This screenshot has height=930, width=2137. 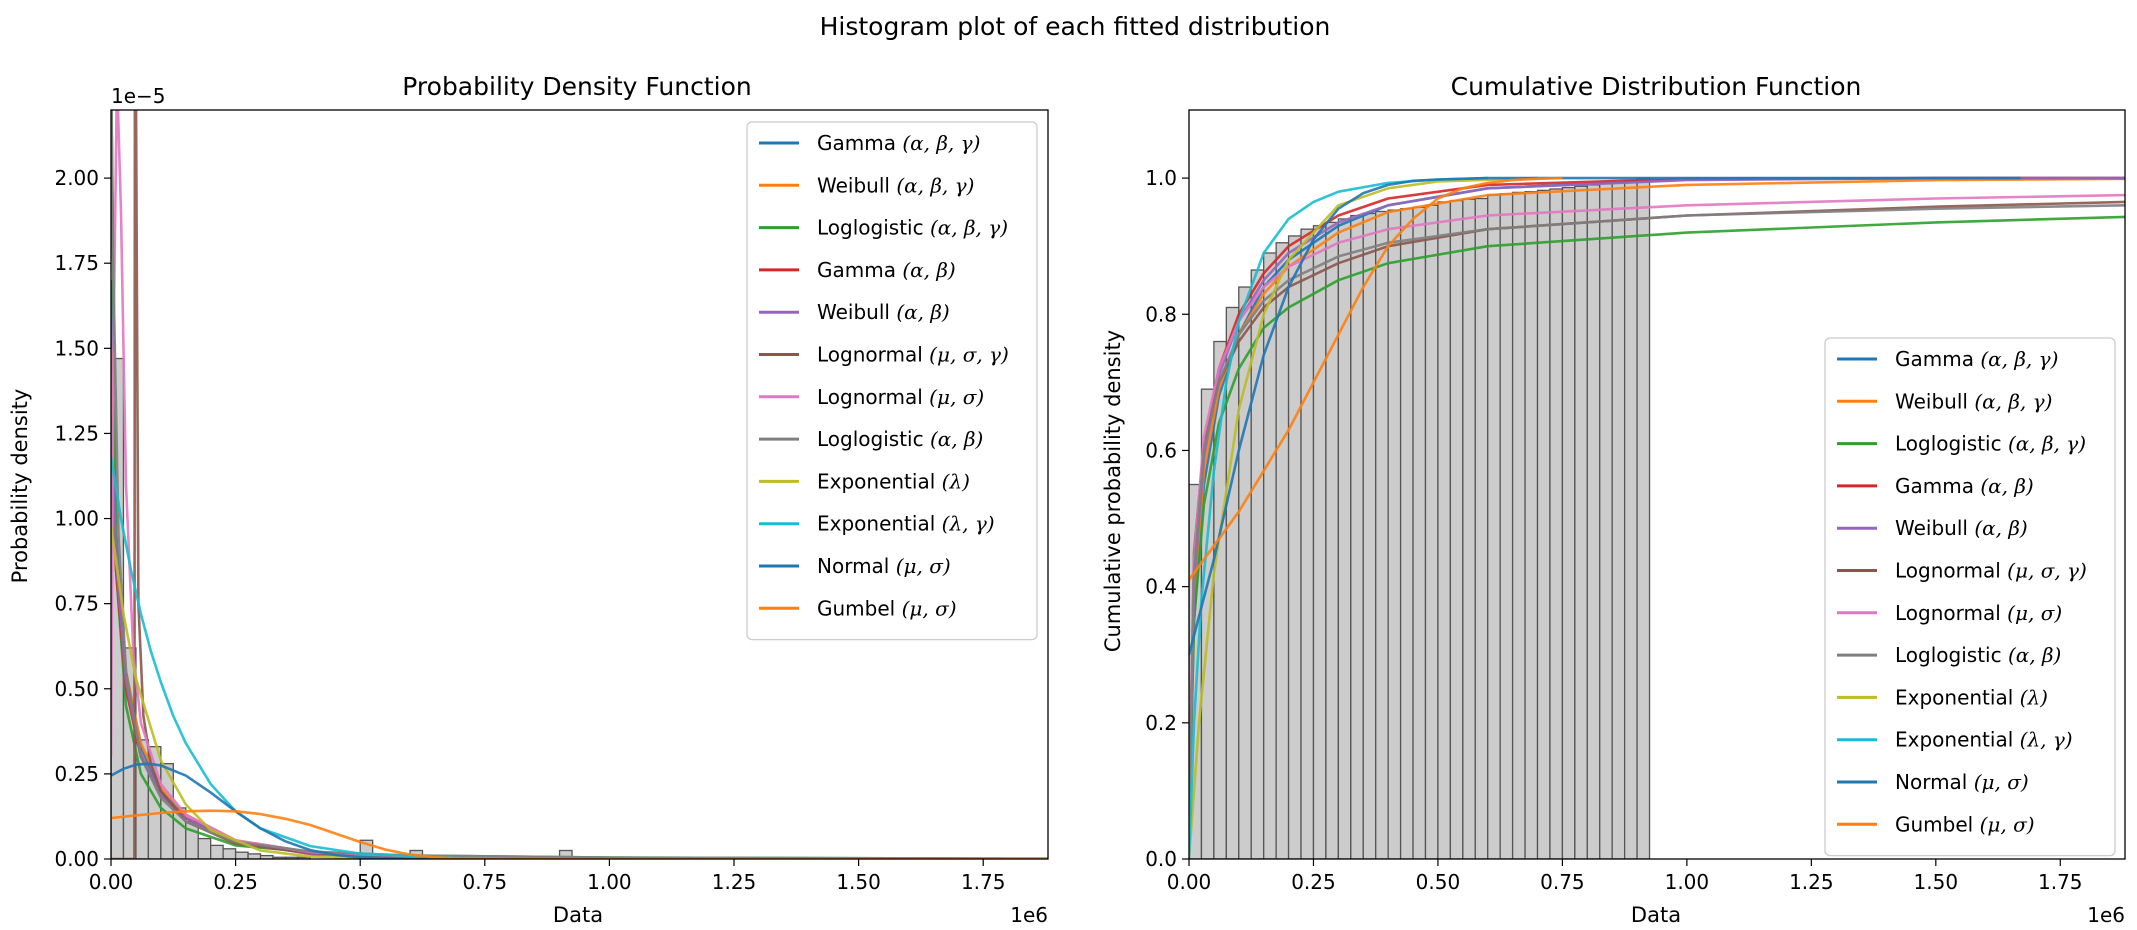 I want to click on pdf-x-axis-label: Data, so click(x=578, y=915).